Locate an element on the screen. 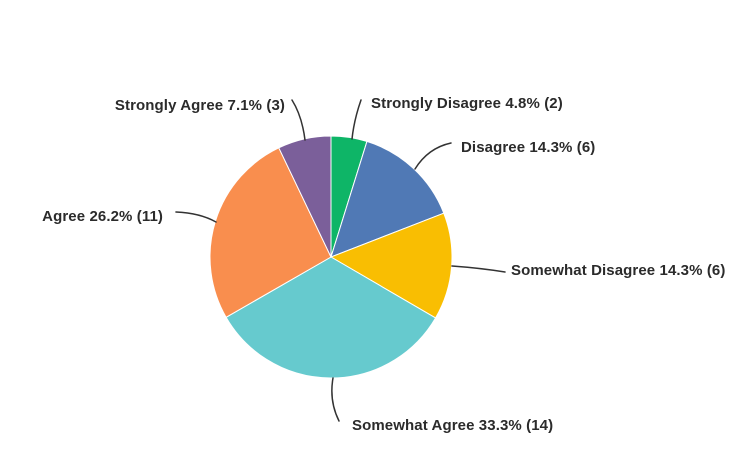 The image size is (754, 463). slice-label-agree: Agree 26.2% (11) is located at coordinates (102, 216).